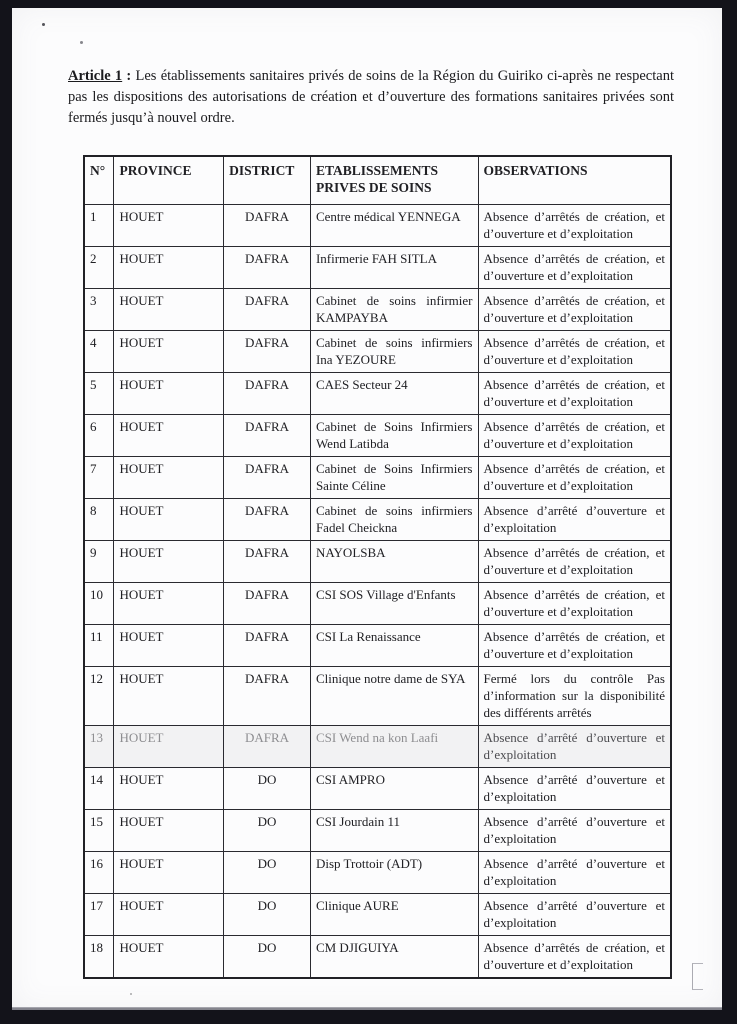 This screenshot has width=737, height=1024. I want to click on cell-number: 10, so click(99, 603).